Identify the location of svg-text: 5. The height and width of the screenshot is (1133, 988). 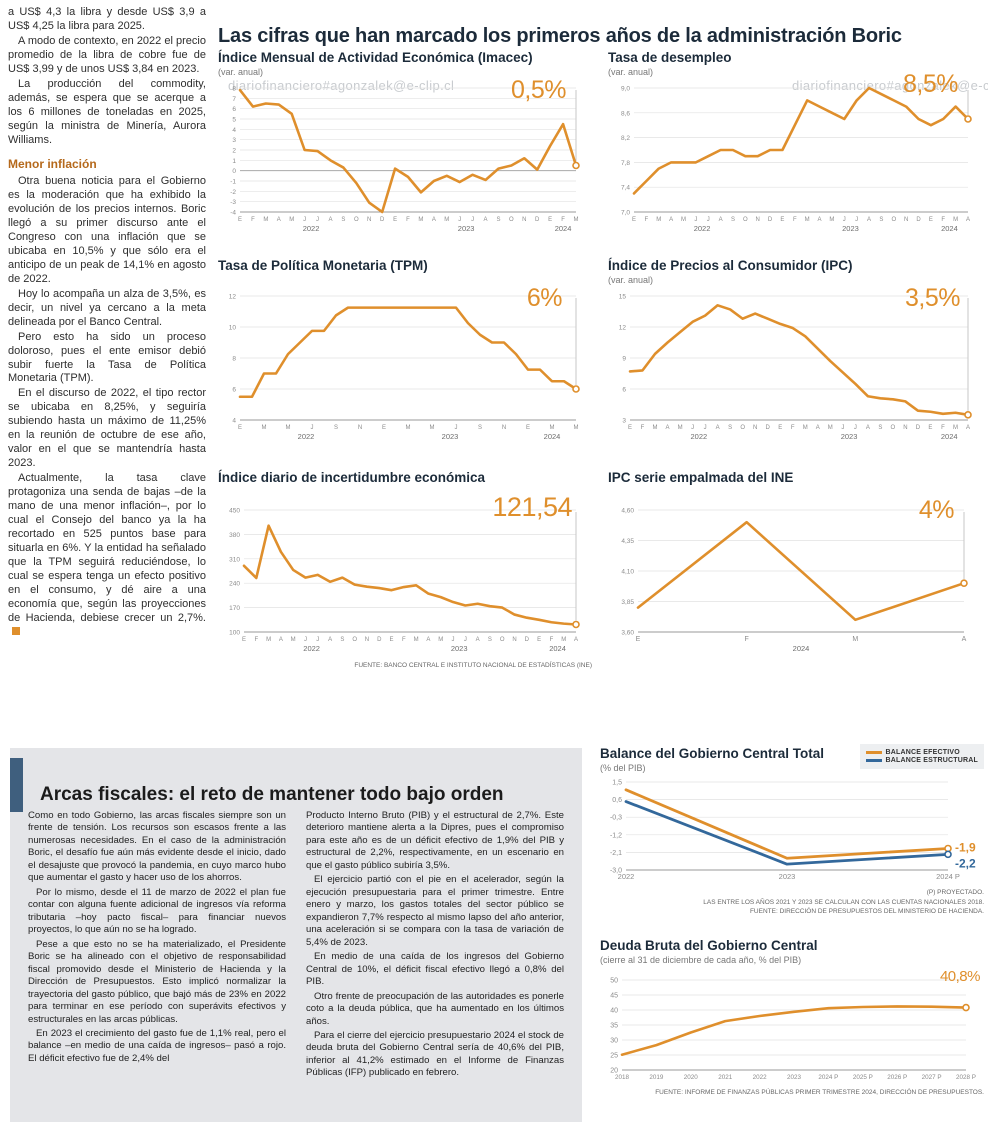
(234, 120).